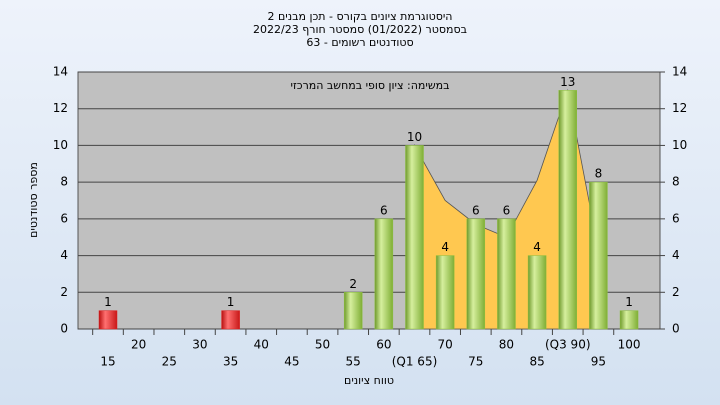 The width and height of the screenshot is (720, 405). Describe the element at coordinates (169, 362) in the screenshot. I see `x-tick-label: 25` at that location.